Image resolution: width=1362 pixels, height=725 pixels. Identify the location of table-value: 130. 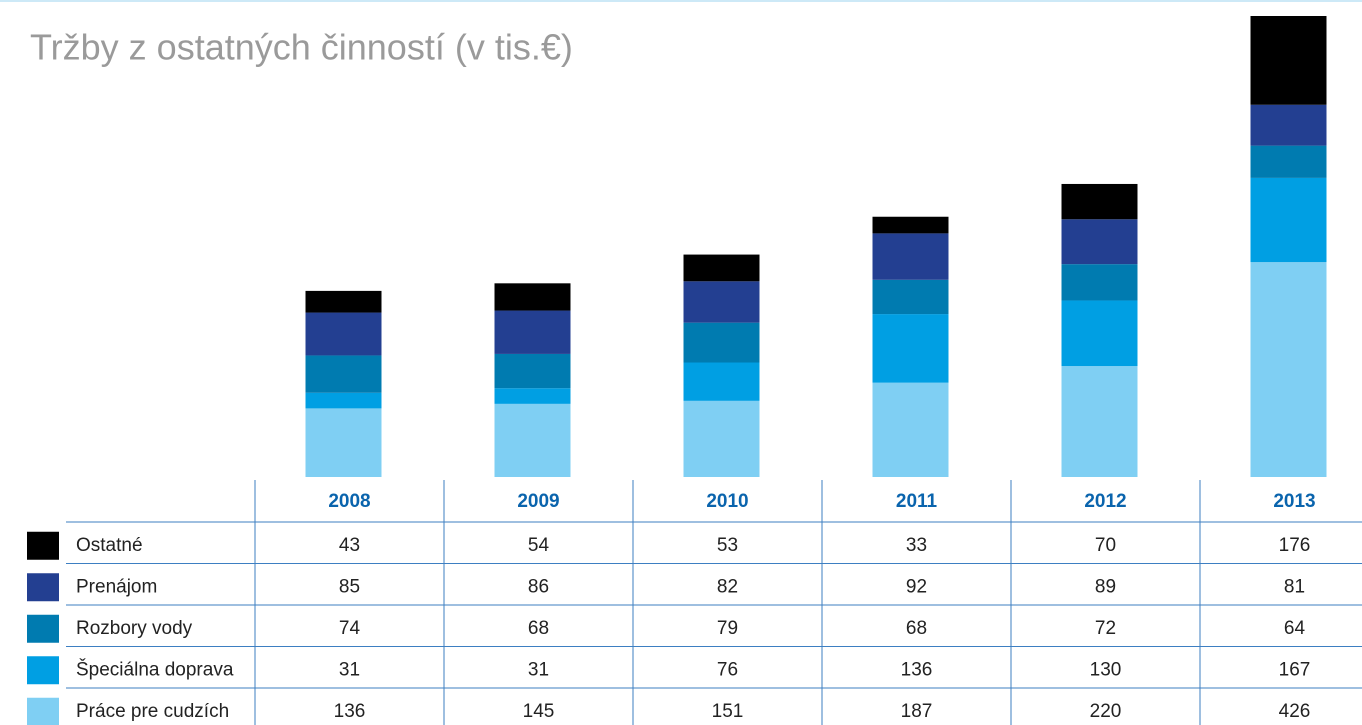
(1106, 669).